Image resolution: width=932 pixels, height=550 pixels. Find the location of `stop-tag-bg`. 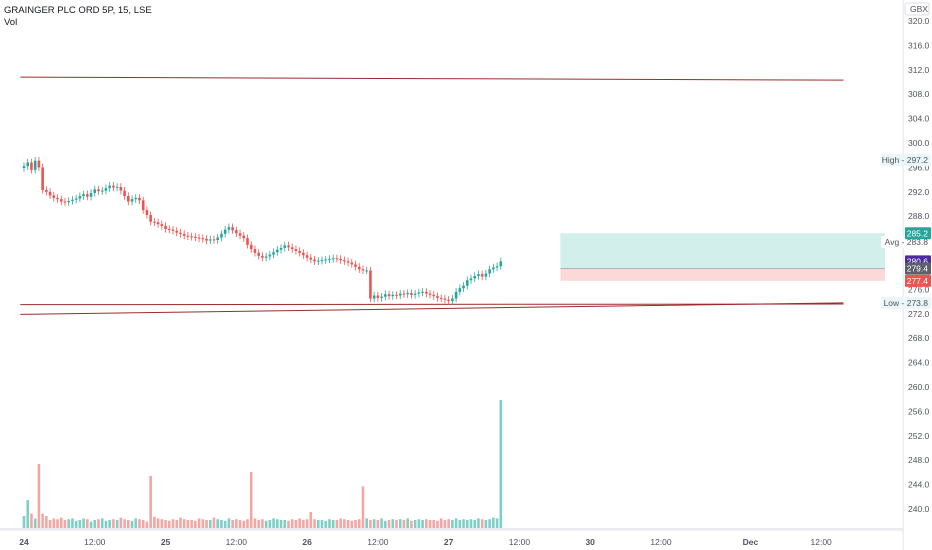

stop-tag-bg is located at coordinates (918, 280).